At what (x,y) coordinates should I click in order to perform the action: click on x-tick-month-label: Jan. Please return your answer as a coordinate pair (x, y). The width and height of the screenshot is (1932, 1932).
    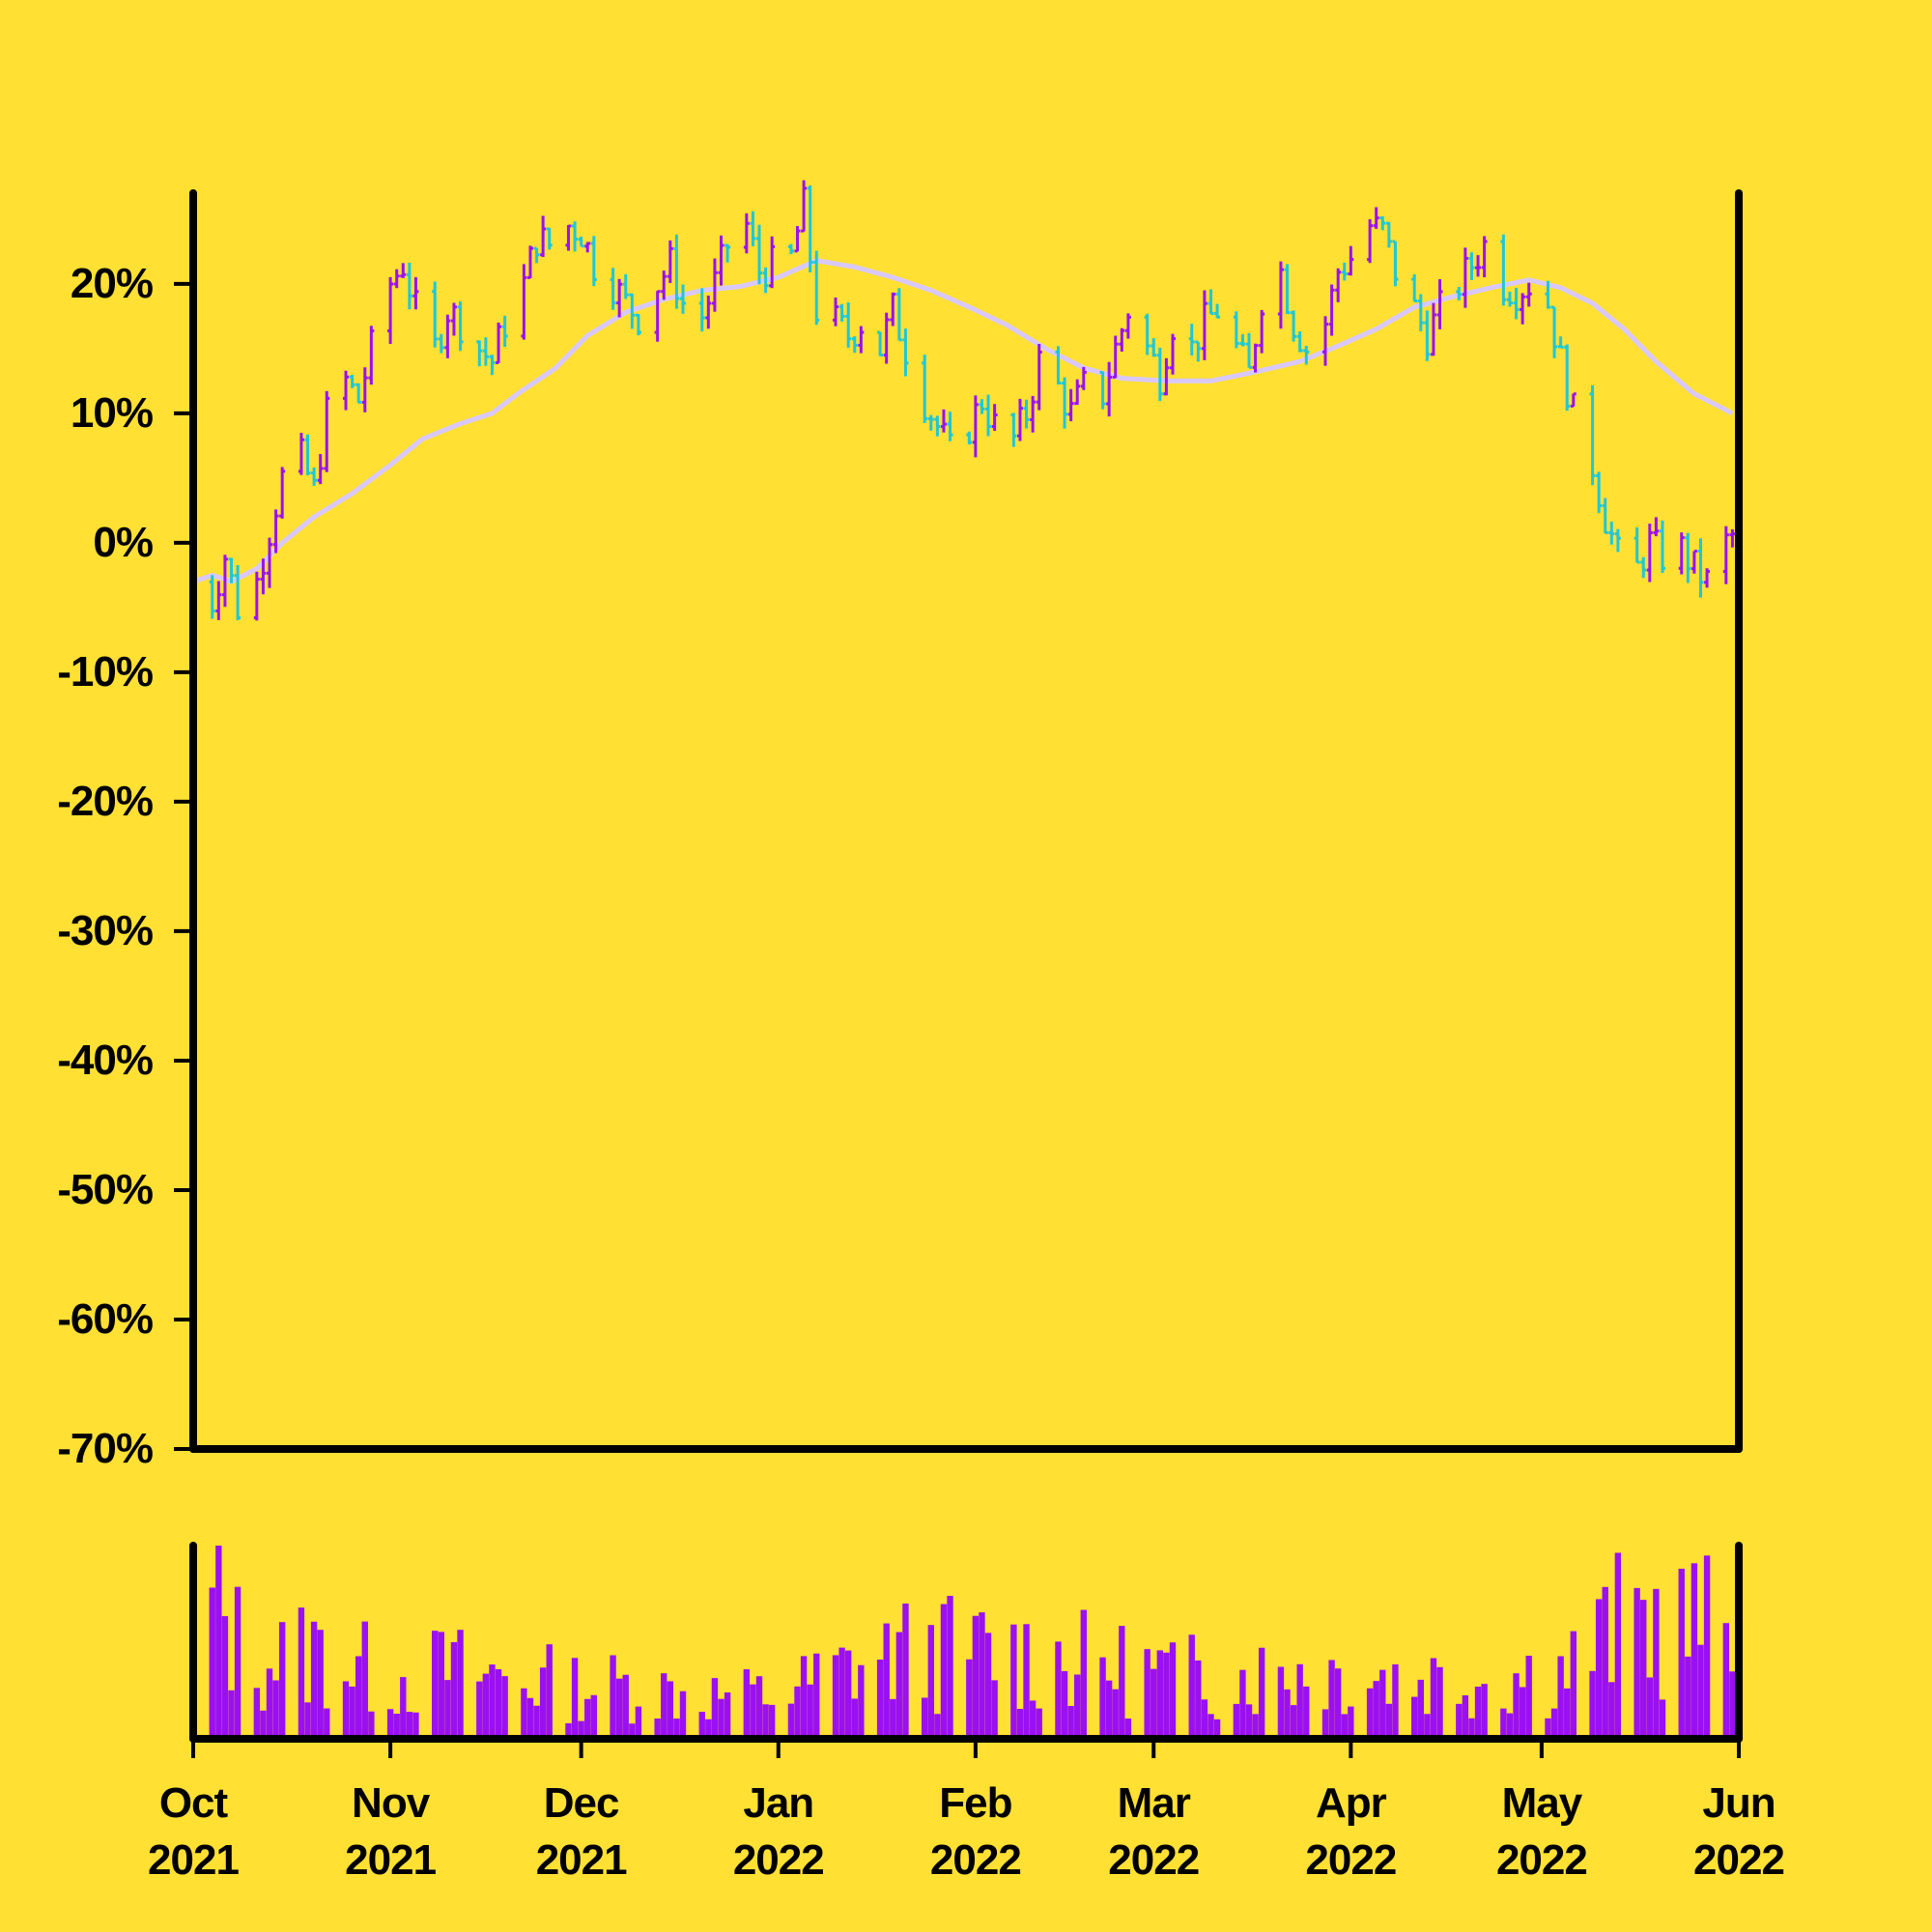
    Looking at the image, I should click on (778, 1803).